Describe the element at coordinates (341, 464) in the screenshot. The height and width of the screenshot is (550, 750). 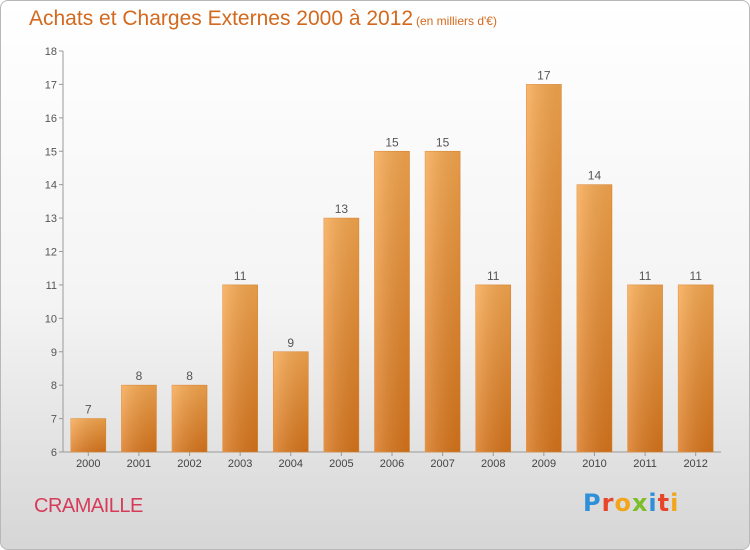
I see `x-tick-label: 2005` at that location.